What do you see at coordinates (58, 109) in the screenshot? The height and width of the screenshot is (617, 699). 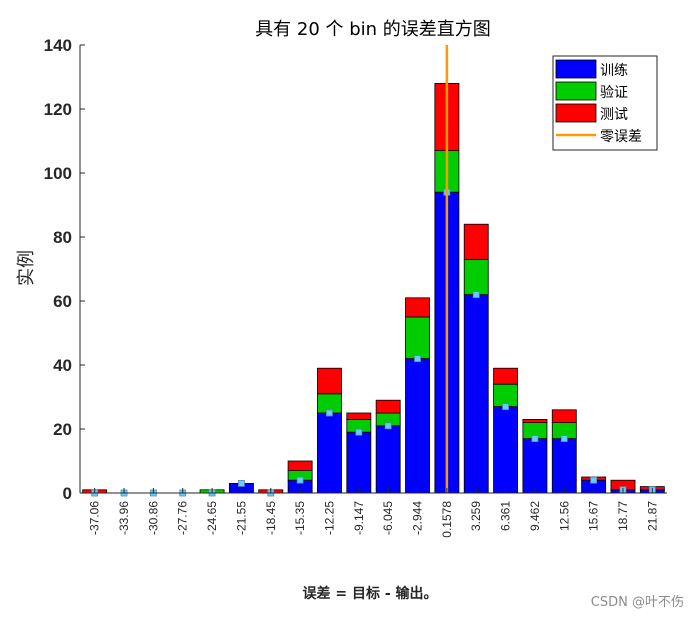 I see `y-tick-label: 120` at bounding box center [58, 109].